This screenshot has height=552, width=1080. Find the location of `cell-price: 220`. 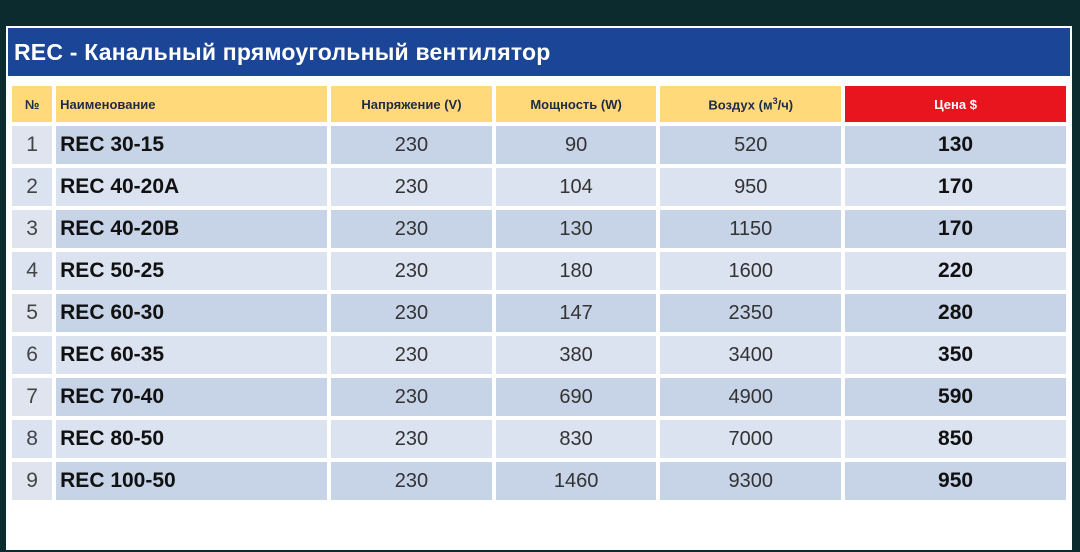

cell-price: 220 is located at coordinates (955, 271).